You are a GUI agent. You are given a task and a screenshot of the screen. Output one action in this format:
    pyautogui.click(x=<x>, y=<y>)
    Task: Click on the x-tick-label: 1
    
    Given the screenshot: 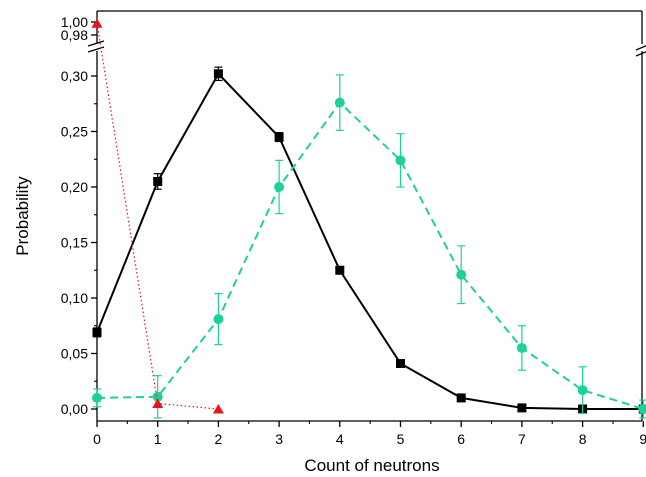 What is the action you would take?
    pyautogui.click(x=158, y=439)
    